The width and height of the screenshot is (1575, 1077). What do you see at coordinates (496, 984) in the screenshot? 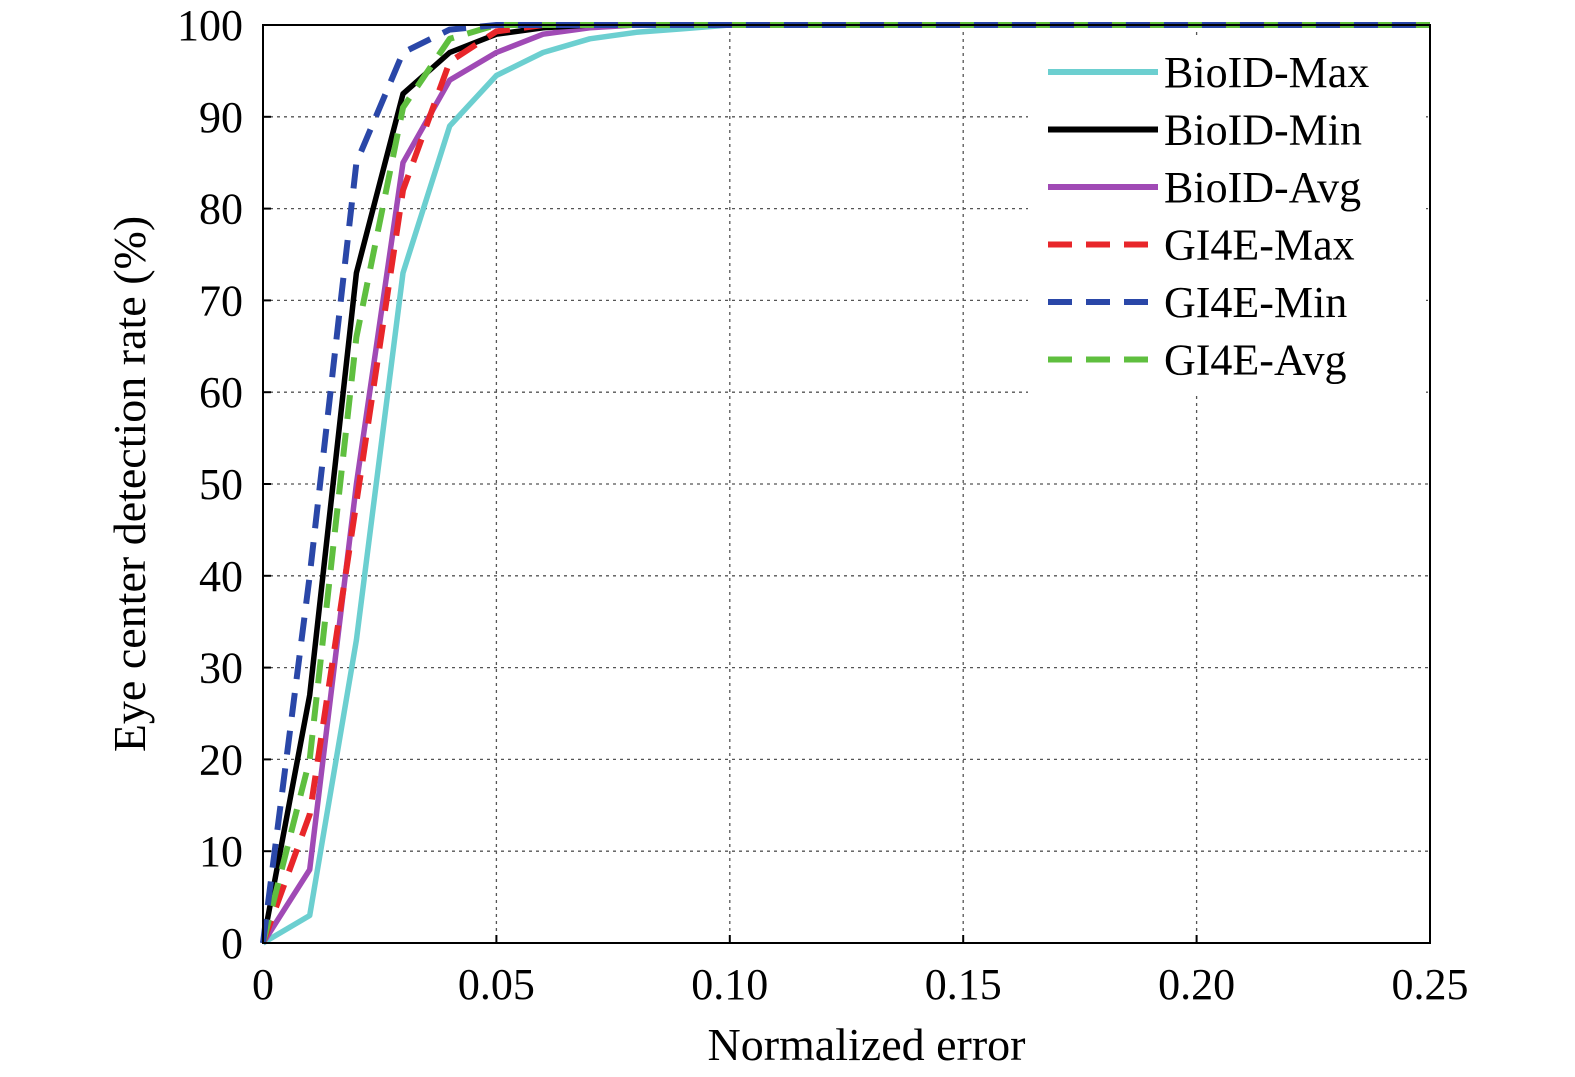
I see `x-tick-label: 0.05` at bounding box center [496, 984].